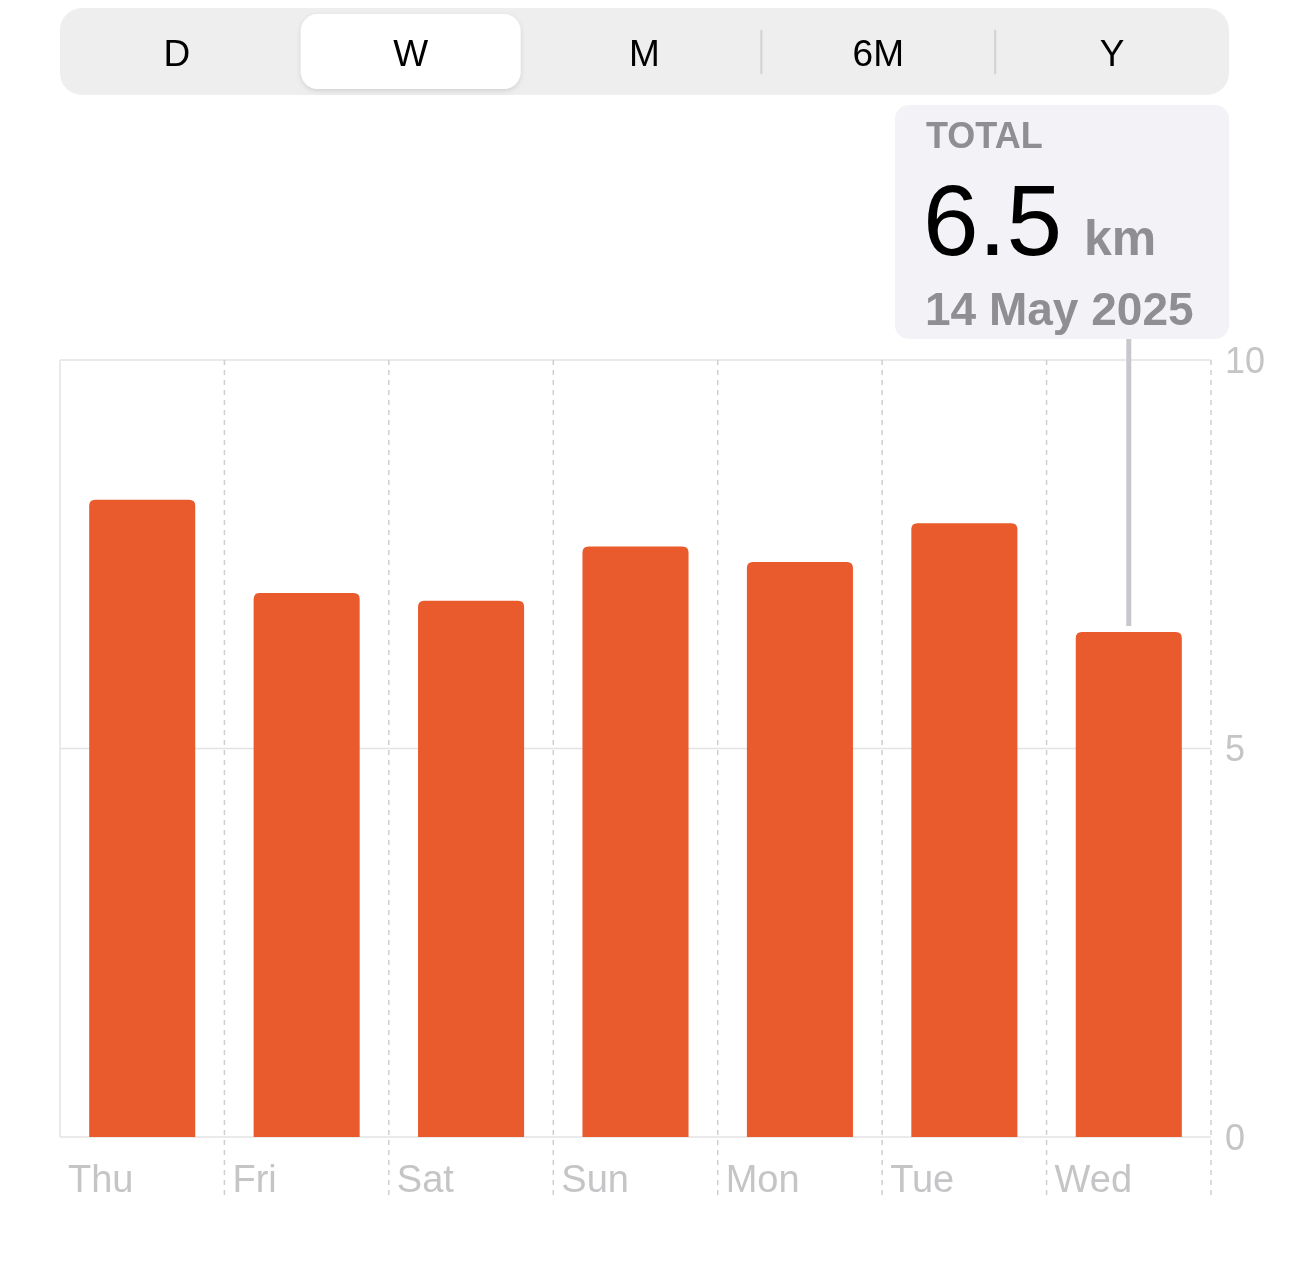 The width and height of the screenshot is (1290, 1281). I want to click on y-tick-label: 0, so click(1235, 1137).